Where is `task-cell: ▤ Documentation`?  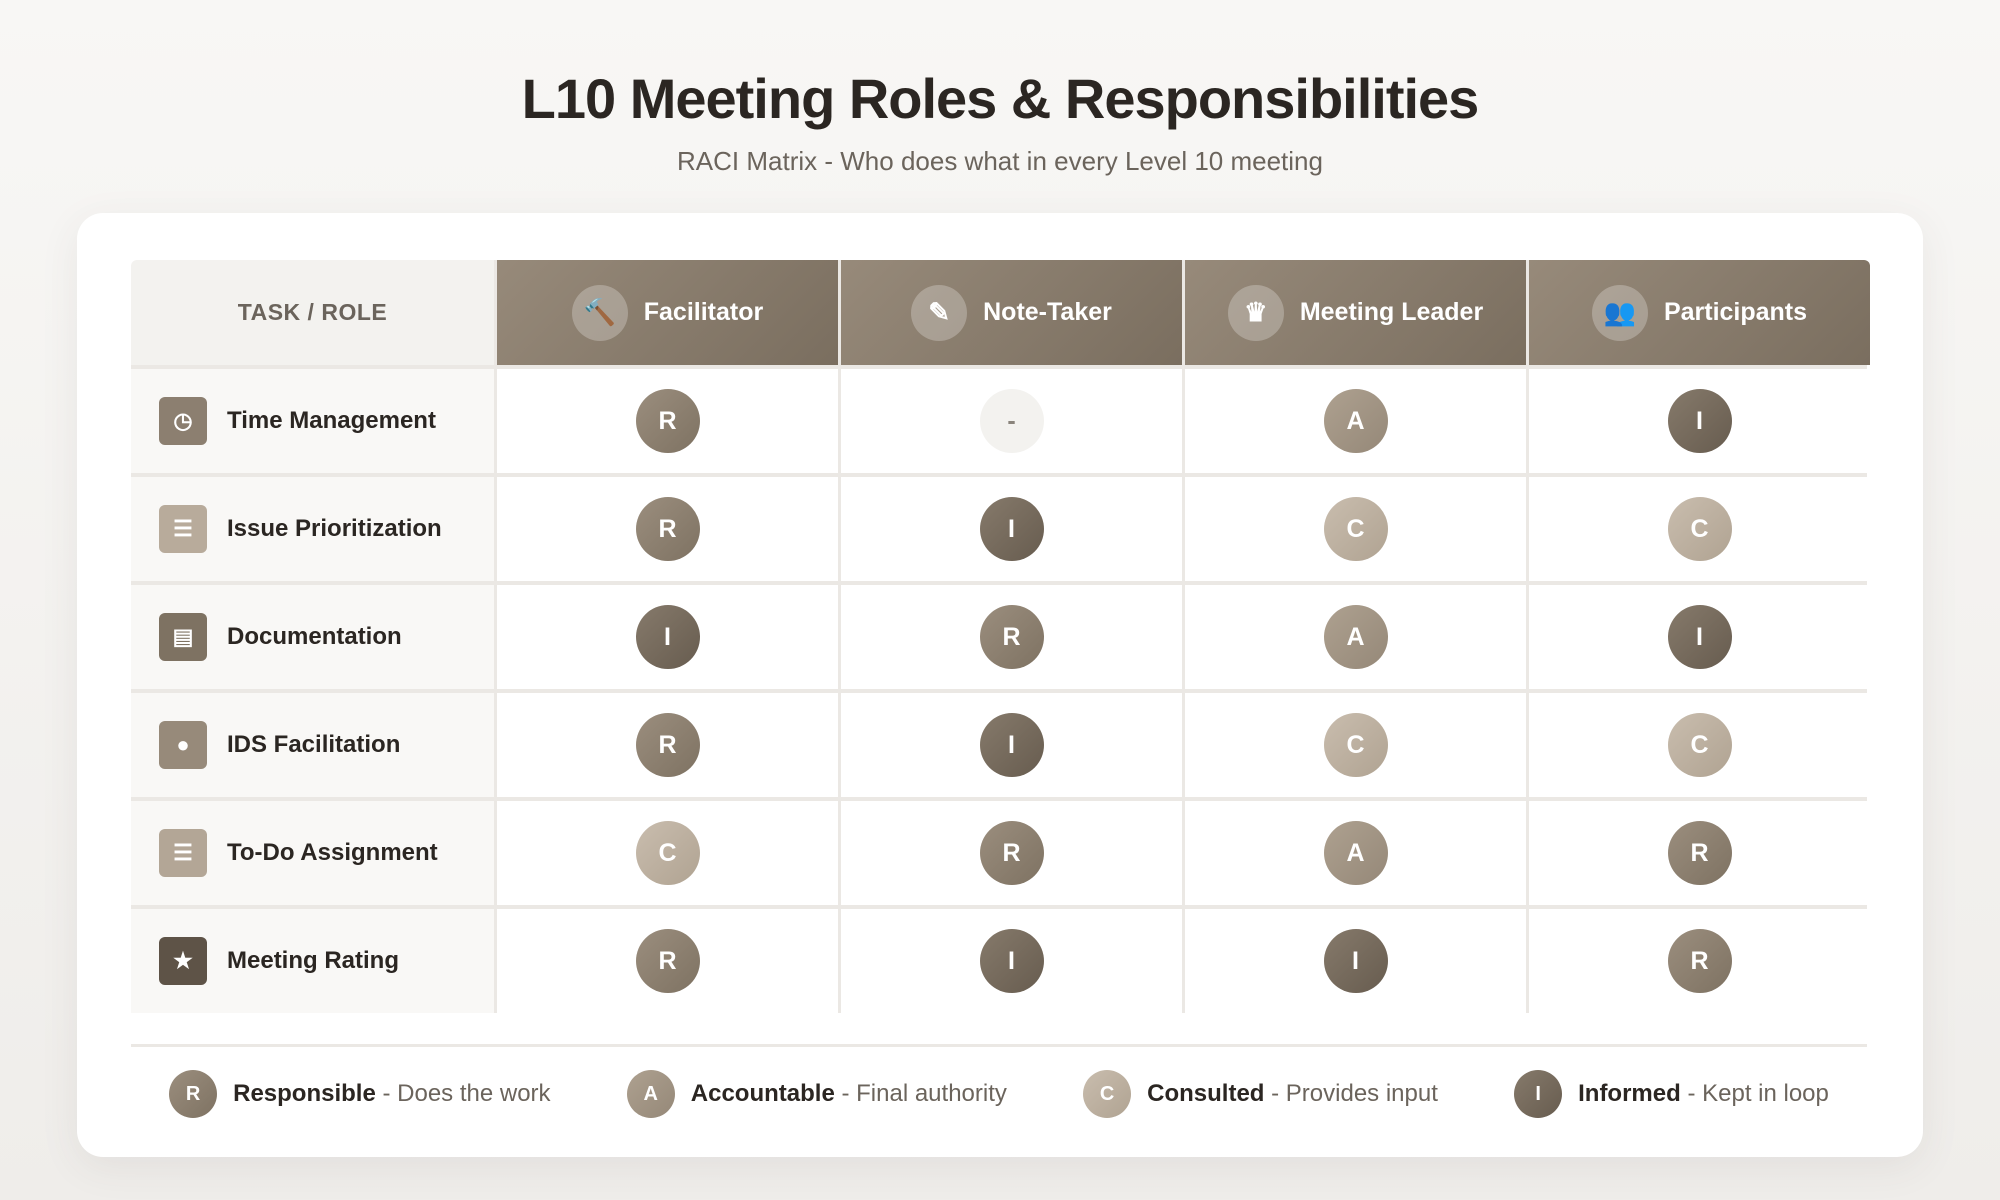 task-cell: ▤ Documentation is located at coordinates (312, 637).